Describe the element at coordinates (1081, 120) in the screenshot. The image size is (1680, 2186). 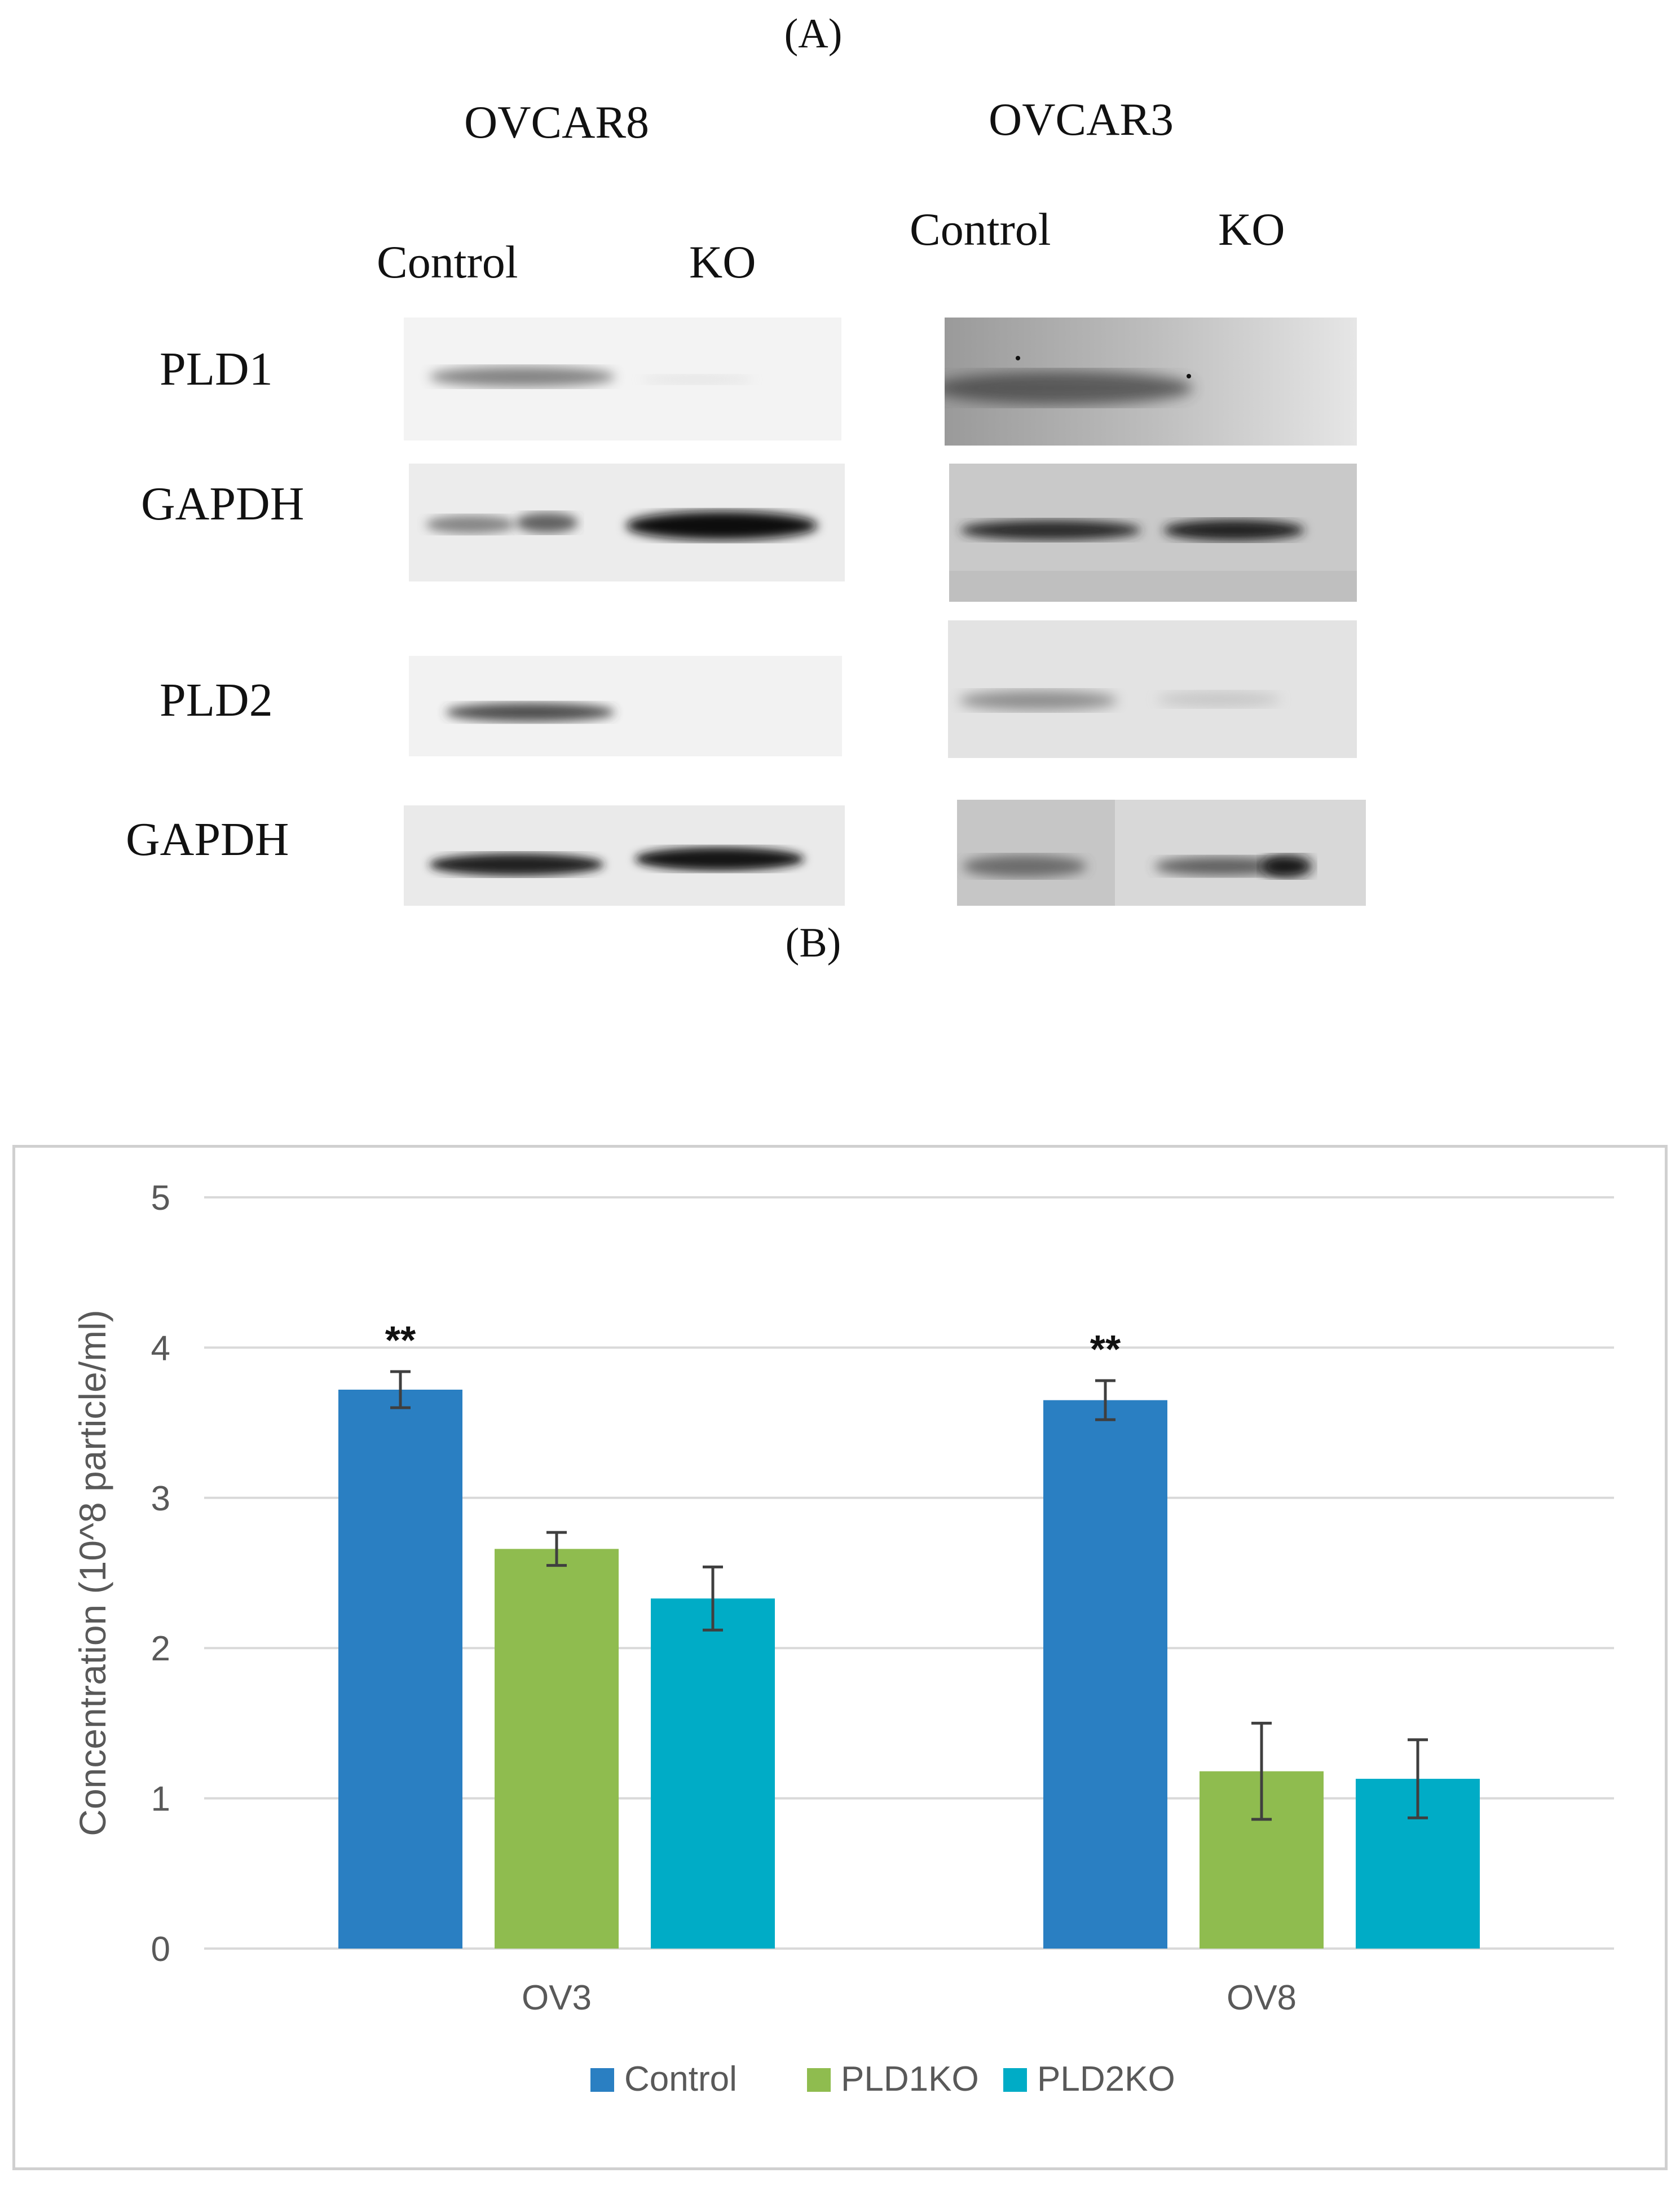
I see `cell-line-title-ovcar3: OVCAR3` at that location.